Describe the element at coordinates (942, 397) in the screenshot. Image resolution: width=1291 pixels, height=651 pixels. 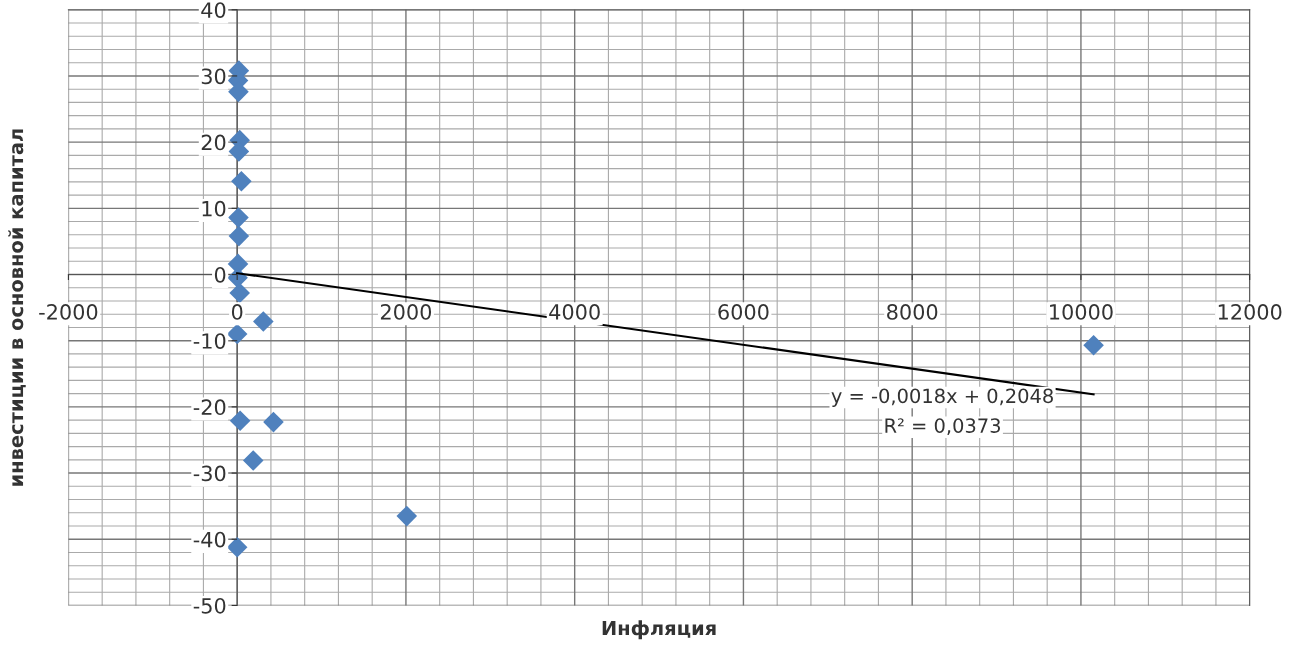
I see `annotation: y = -0,0018x + 0,2048` at that location.